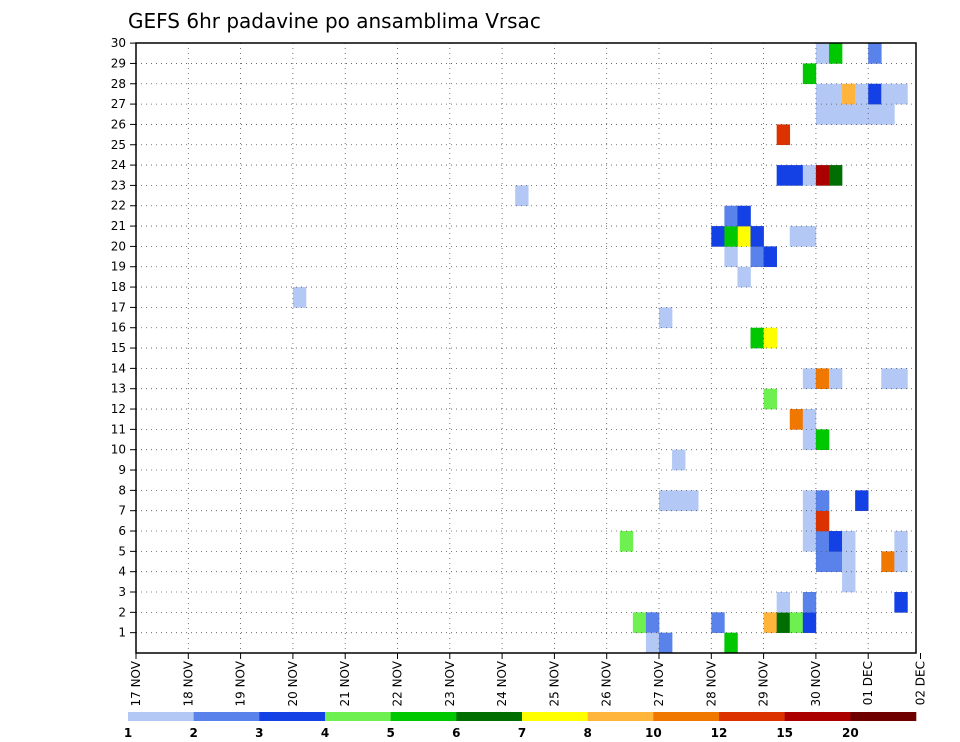  What do you see at coordinates (522, 733) in the screenshot?
I see `legend-threshold-label: 7` at bounding box center [522, 733].